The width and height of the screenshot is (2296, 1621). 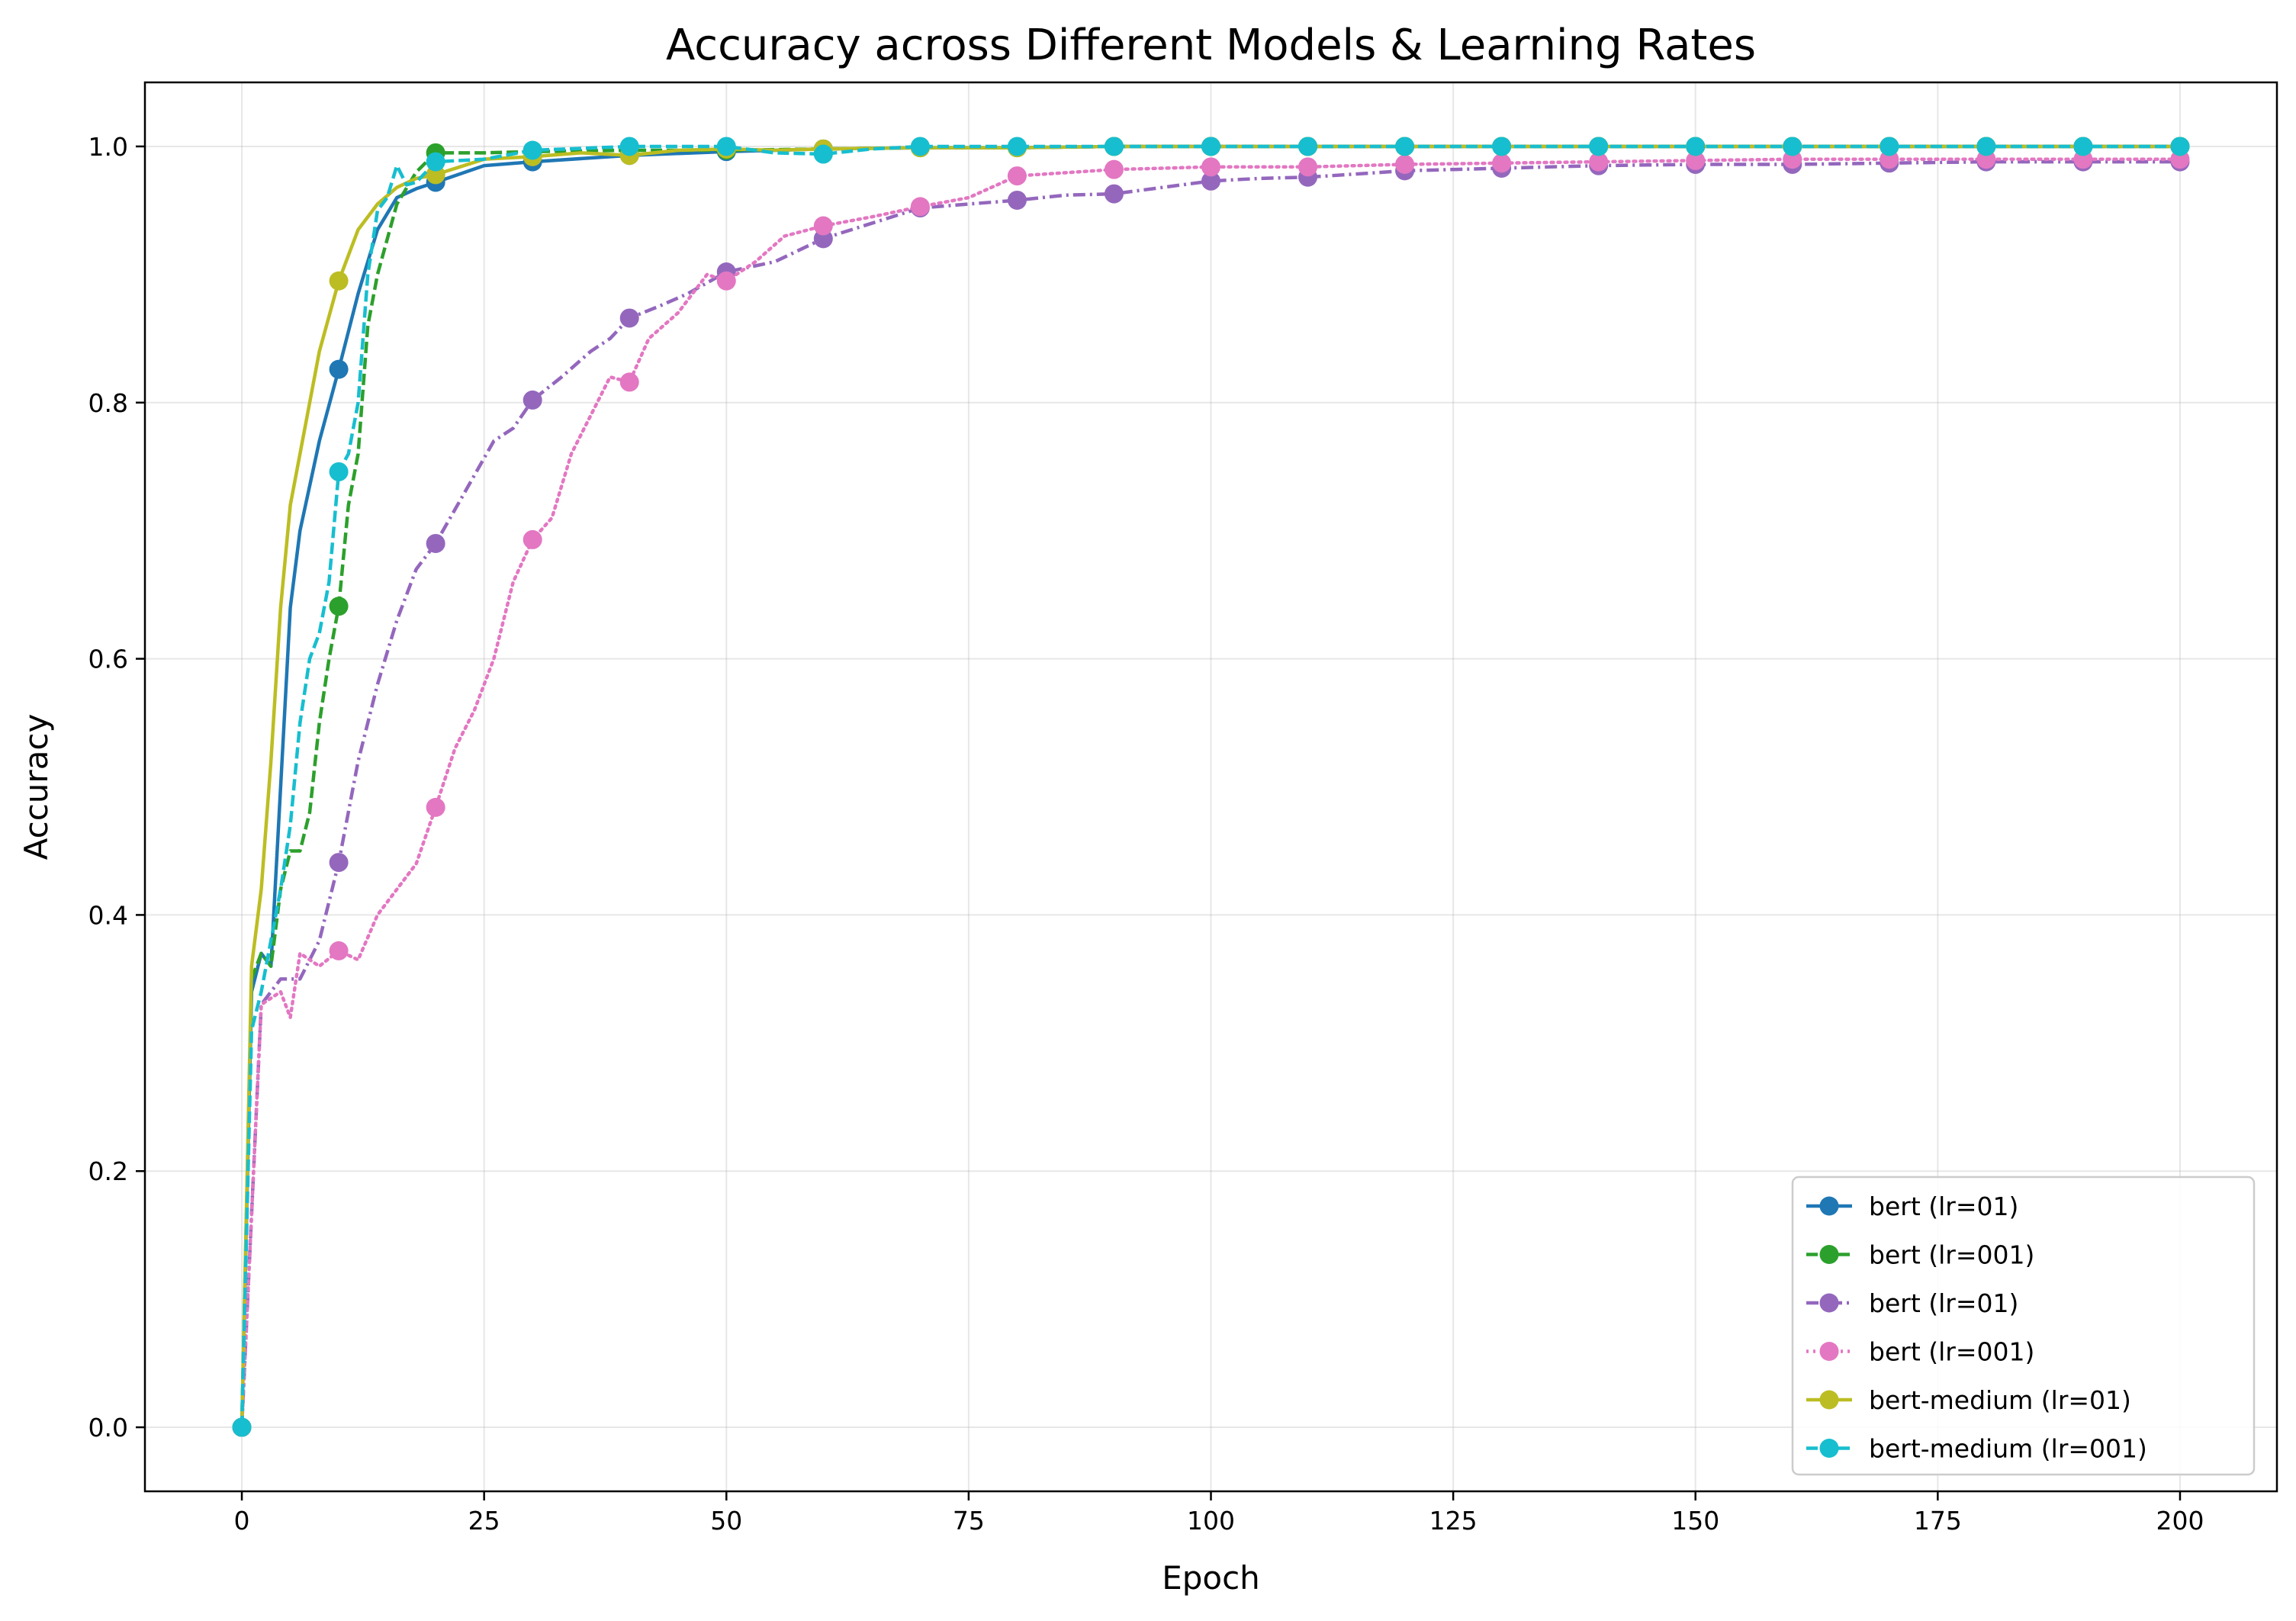 I want to click on legend-label: bert-medium (lr=001), so click(x=2008, y=1449).